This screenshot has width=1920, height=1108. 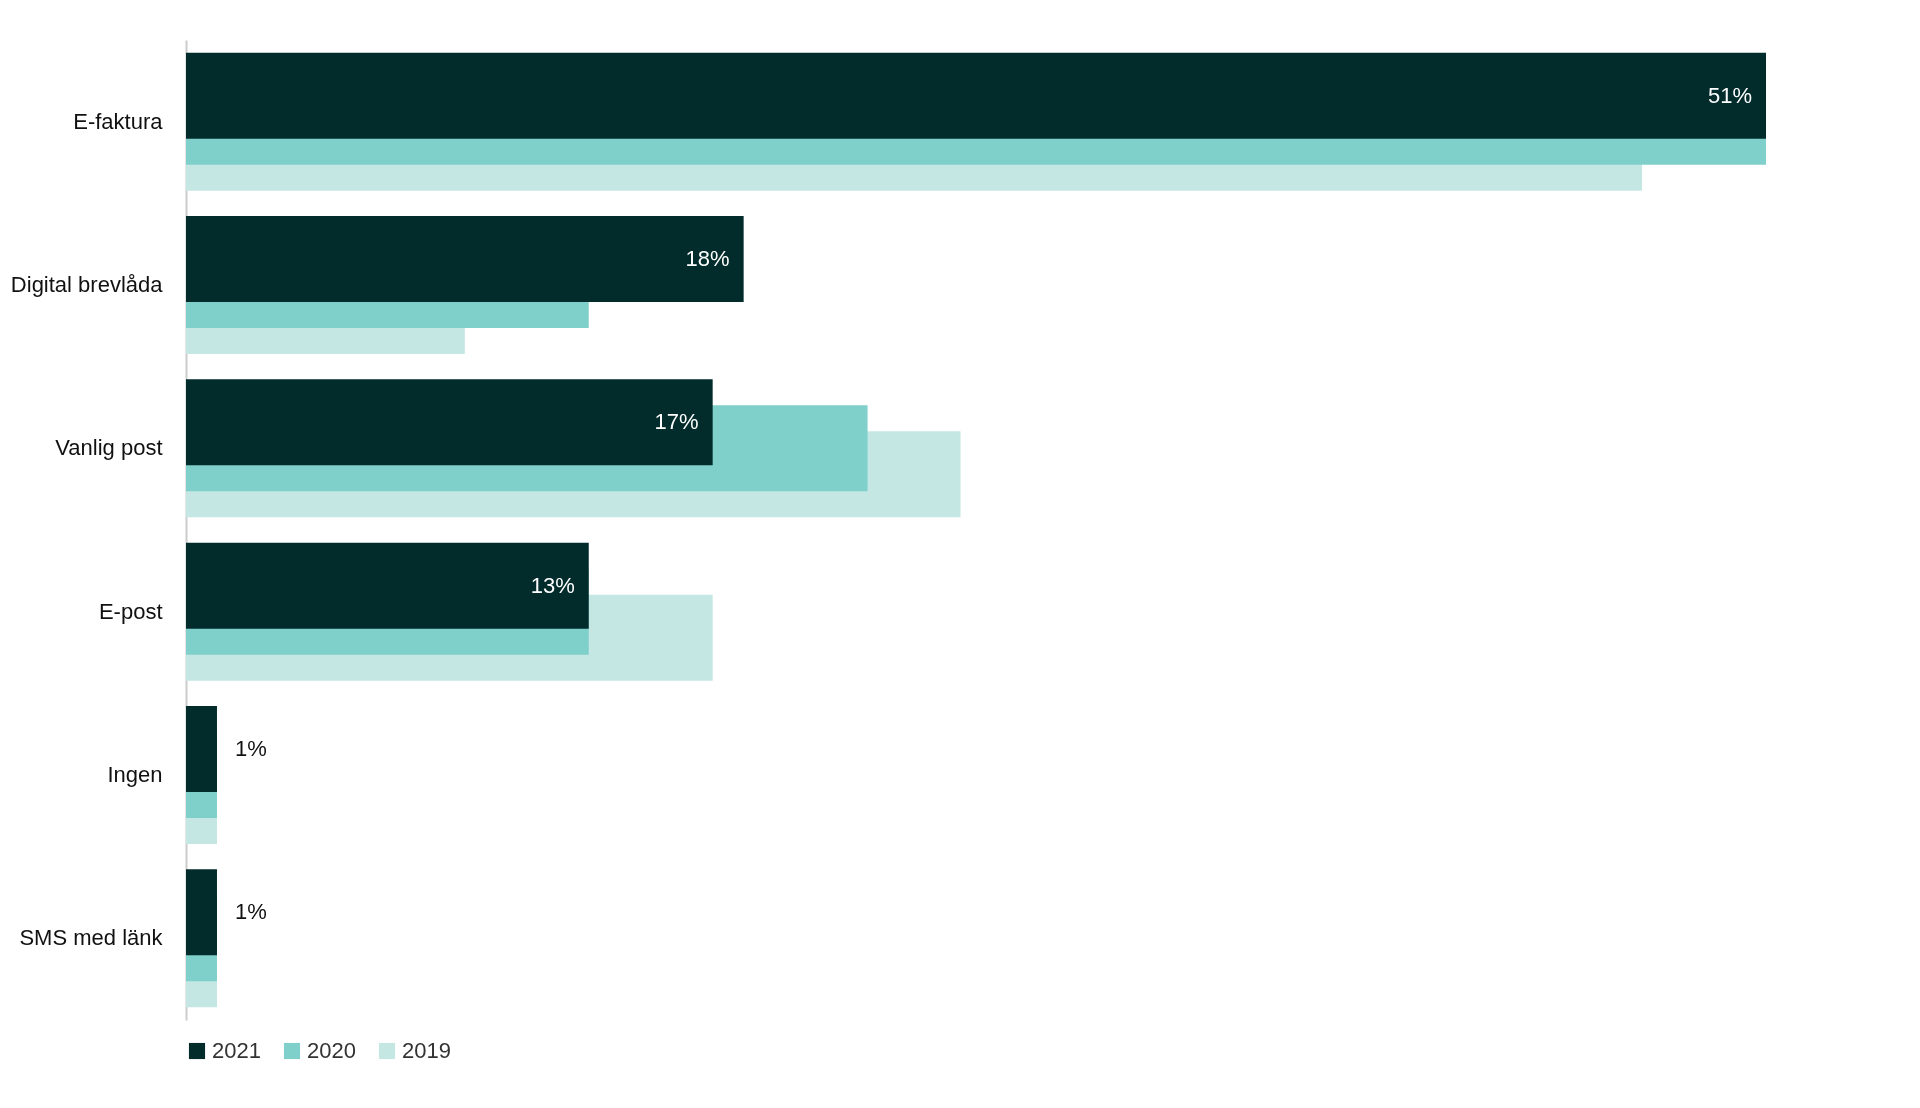 I want to click on legend-label: 2019, so click(x=426, y=1050).